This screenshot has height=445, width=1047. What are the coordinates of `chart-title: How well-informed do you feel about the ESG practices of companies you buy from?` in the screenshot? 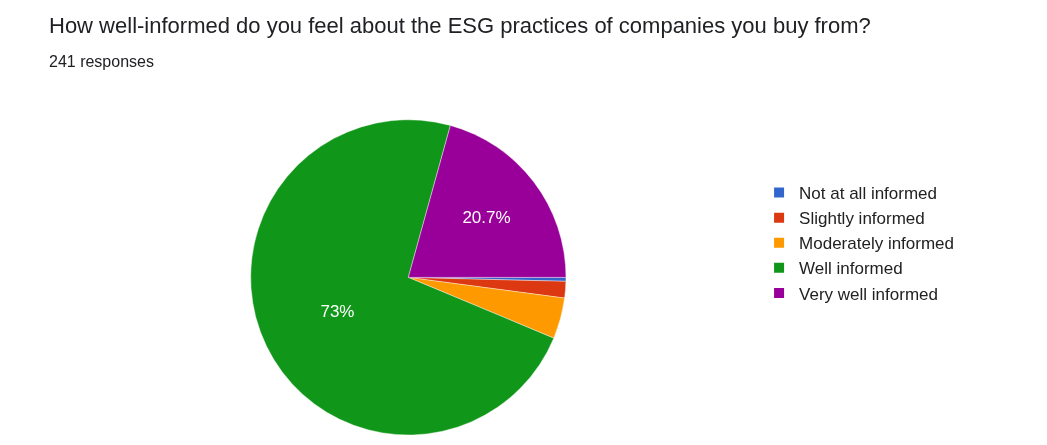 It's located at (460, 25).